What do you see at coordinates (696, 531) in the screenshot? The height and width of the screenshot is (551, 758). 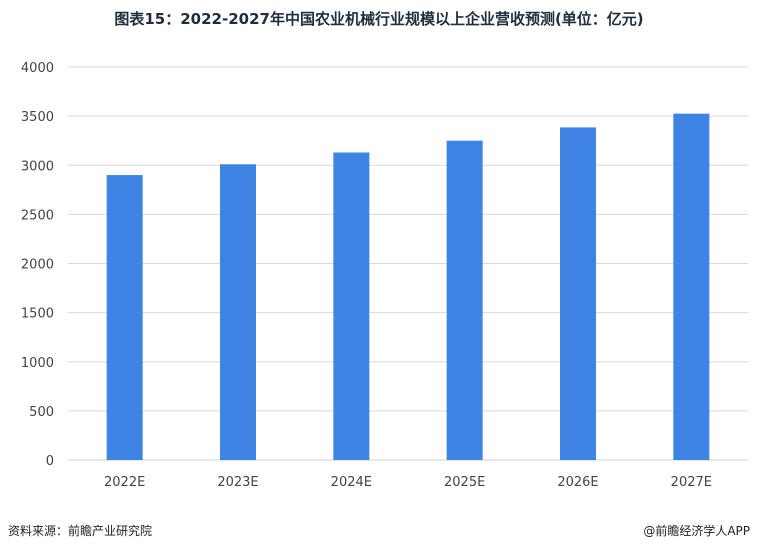 I see `brand-credit: @前瞻经济学人APP` at bounding box center [696, 531].